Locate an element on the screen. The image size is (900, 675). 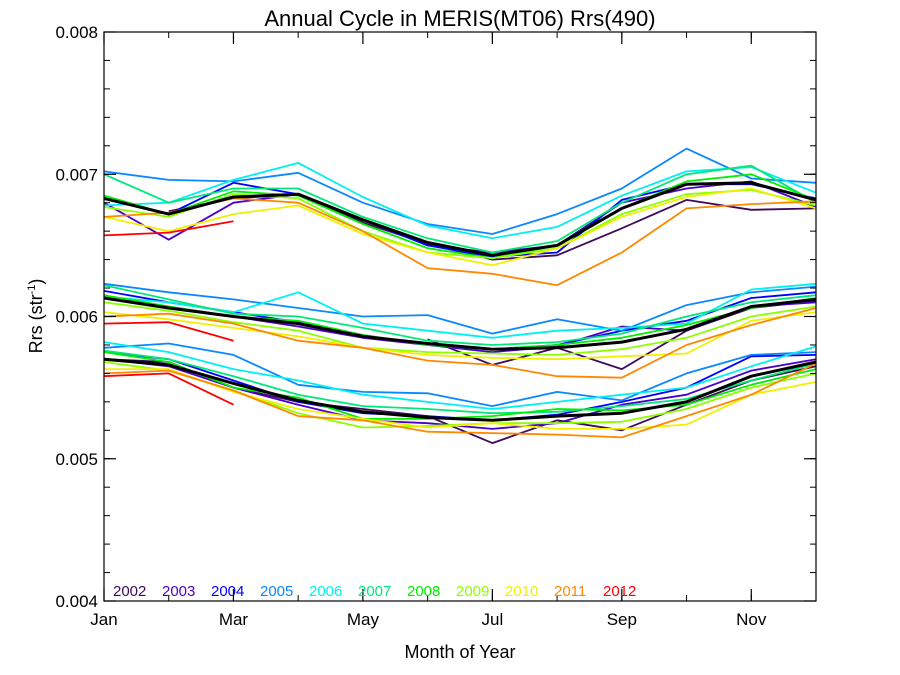
series-line-upper-2007 is located at coordinates (460, 209).